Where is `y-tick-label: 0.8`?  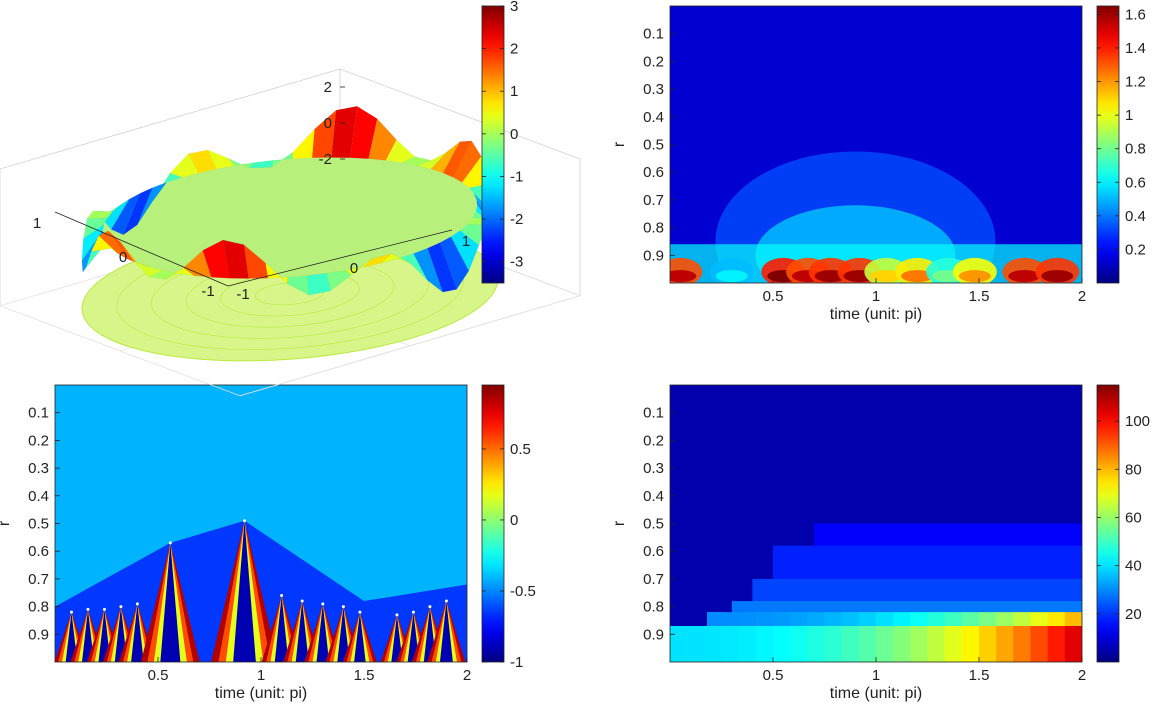
y-tick-label: 0.8 is located at coordinates (38, 607).